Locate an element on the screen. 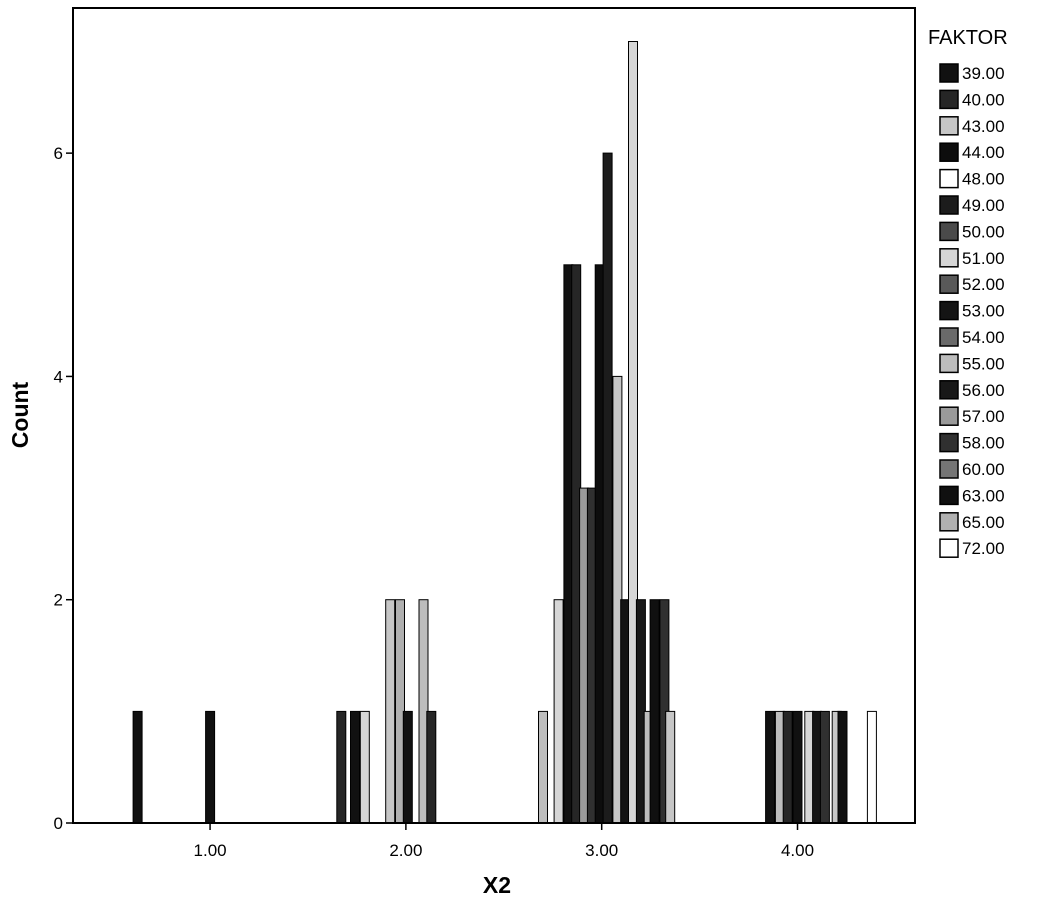 This screenshot has width=1040, height=907. legend-label: 72.00 is located at coordinates (983, 548).